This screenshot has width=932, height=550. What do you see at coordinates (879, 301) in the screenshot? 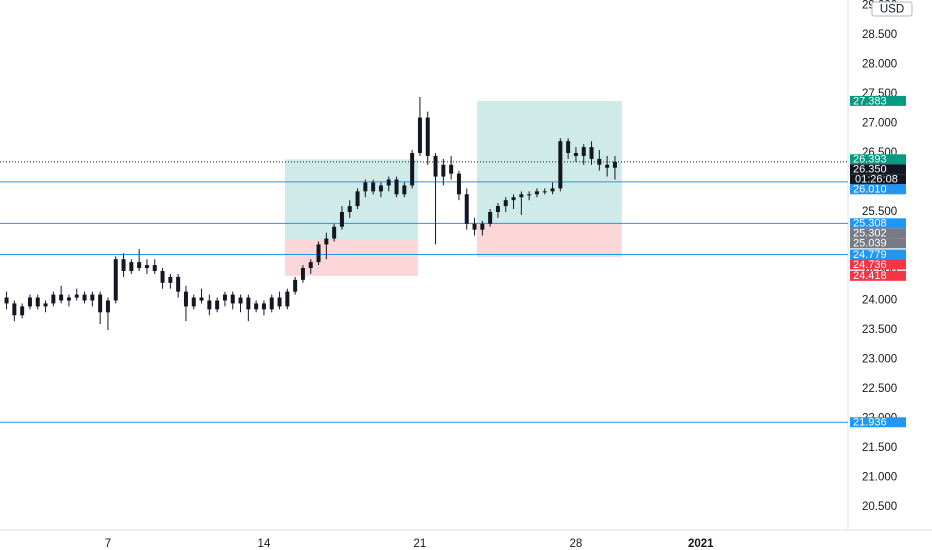
I see `y-tick-label: 24.000` at bounding box center [879, 301].